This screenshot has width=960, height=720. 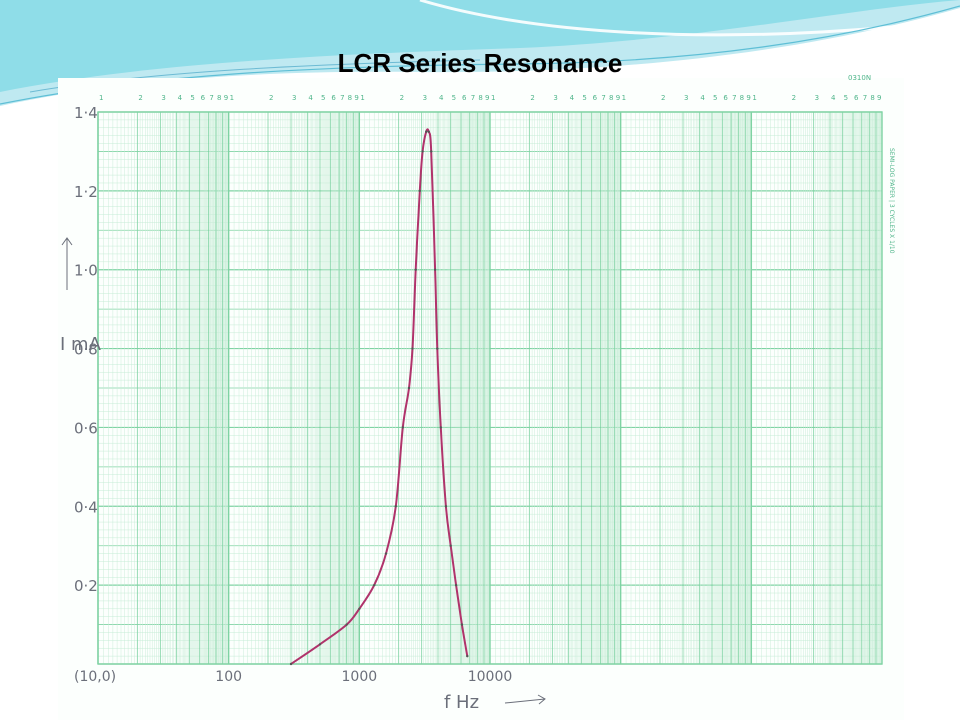 I want to click on x-tick-label: 1000, so click(x=360, y=677).